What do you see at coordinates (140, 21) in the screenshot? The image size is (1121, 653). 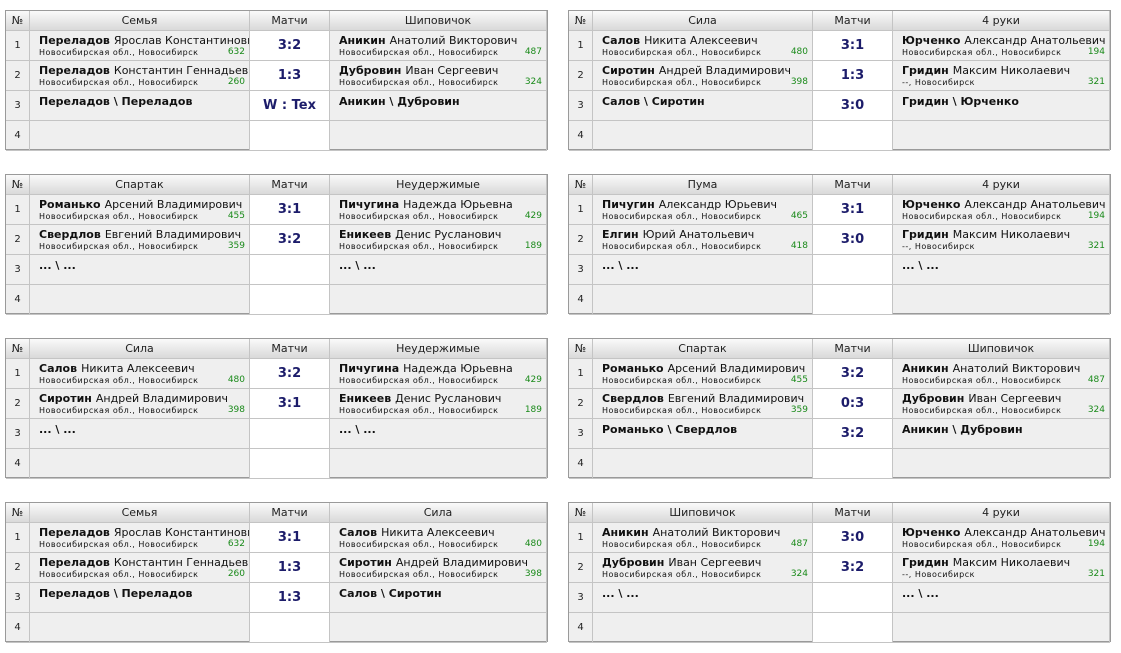 I see `header-cell: Семья` at bounding box center [140, 21].